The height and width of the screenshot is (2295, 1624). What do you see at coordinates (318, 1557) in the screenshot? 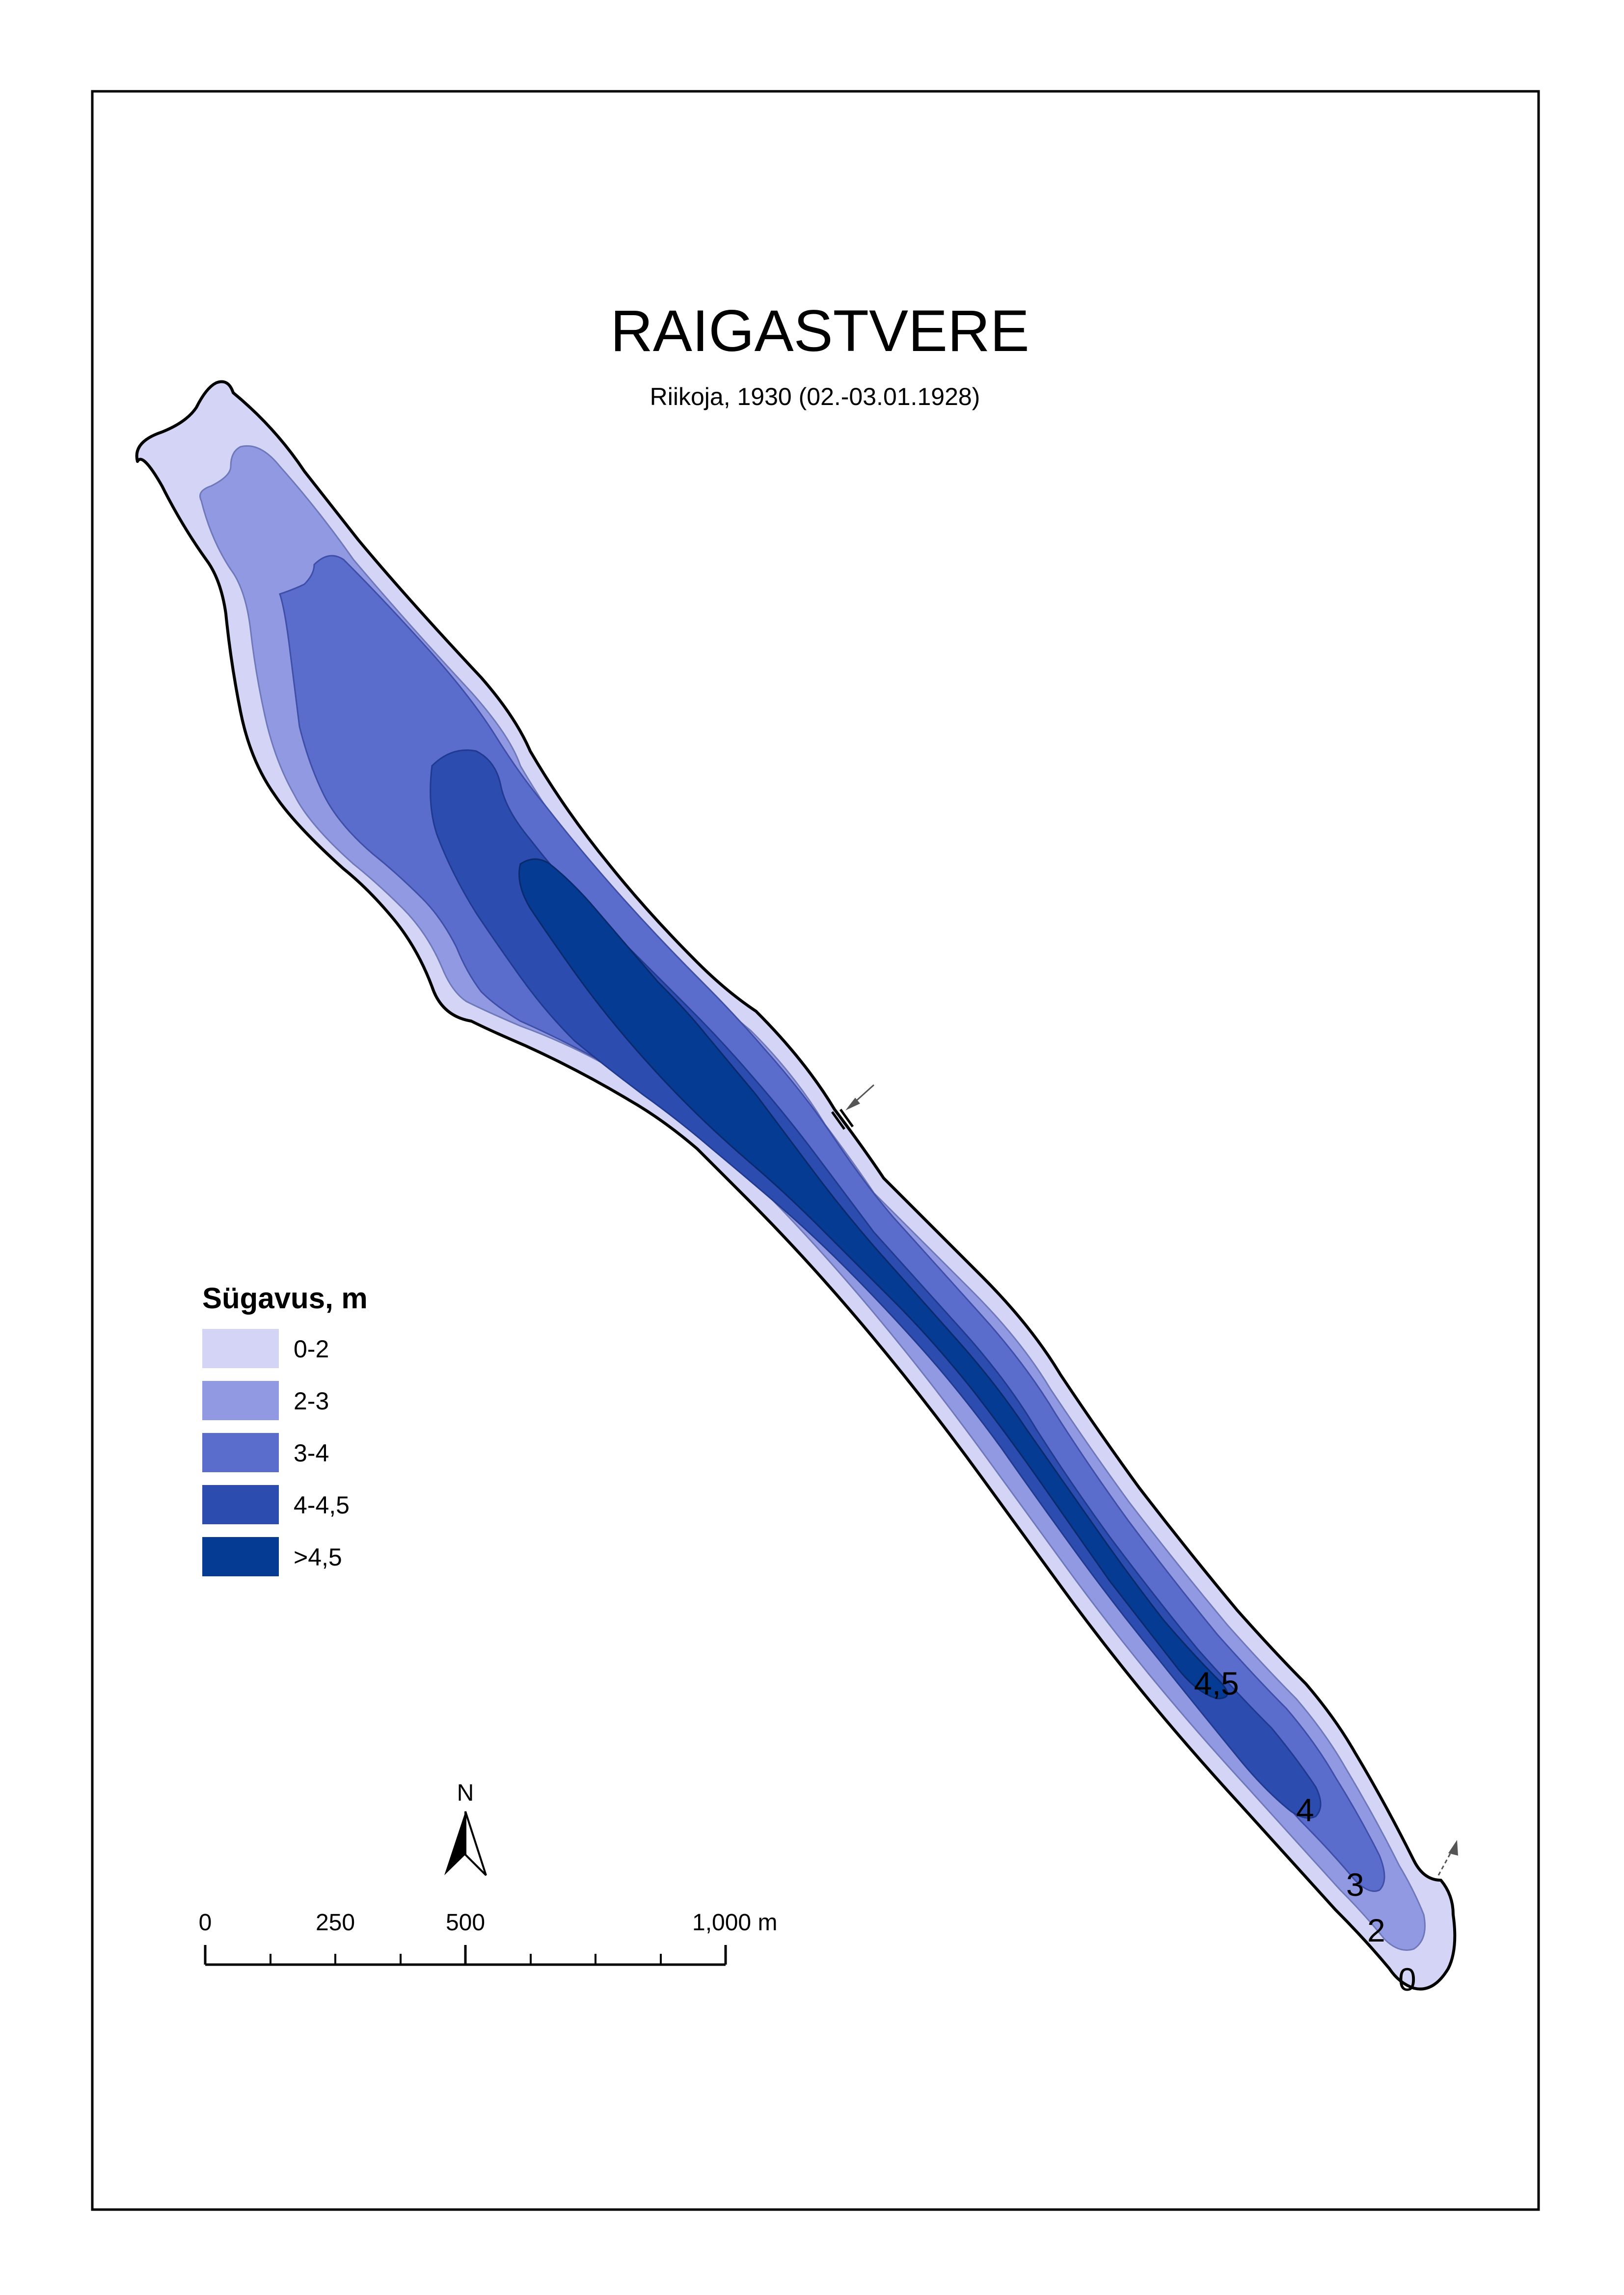
I see `legend-label-over-4.5: >4,5` at bounding box center [318, 1557].